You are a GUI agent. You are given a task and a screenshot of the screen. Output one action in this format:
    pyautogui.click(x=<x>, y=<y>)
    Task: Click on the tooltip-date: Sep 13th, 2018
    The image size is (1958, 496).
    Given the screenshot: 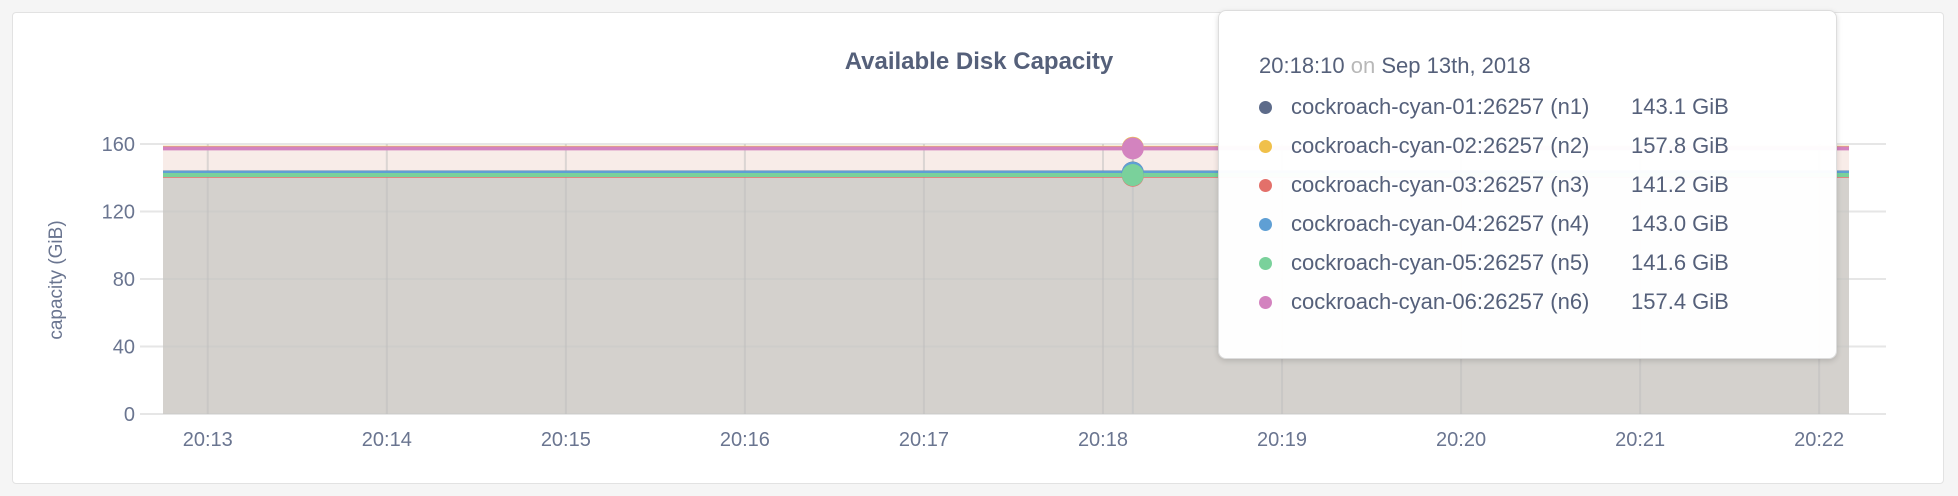 What is the action you would take?
    pyautogui.click(x=1456, y=65)
    